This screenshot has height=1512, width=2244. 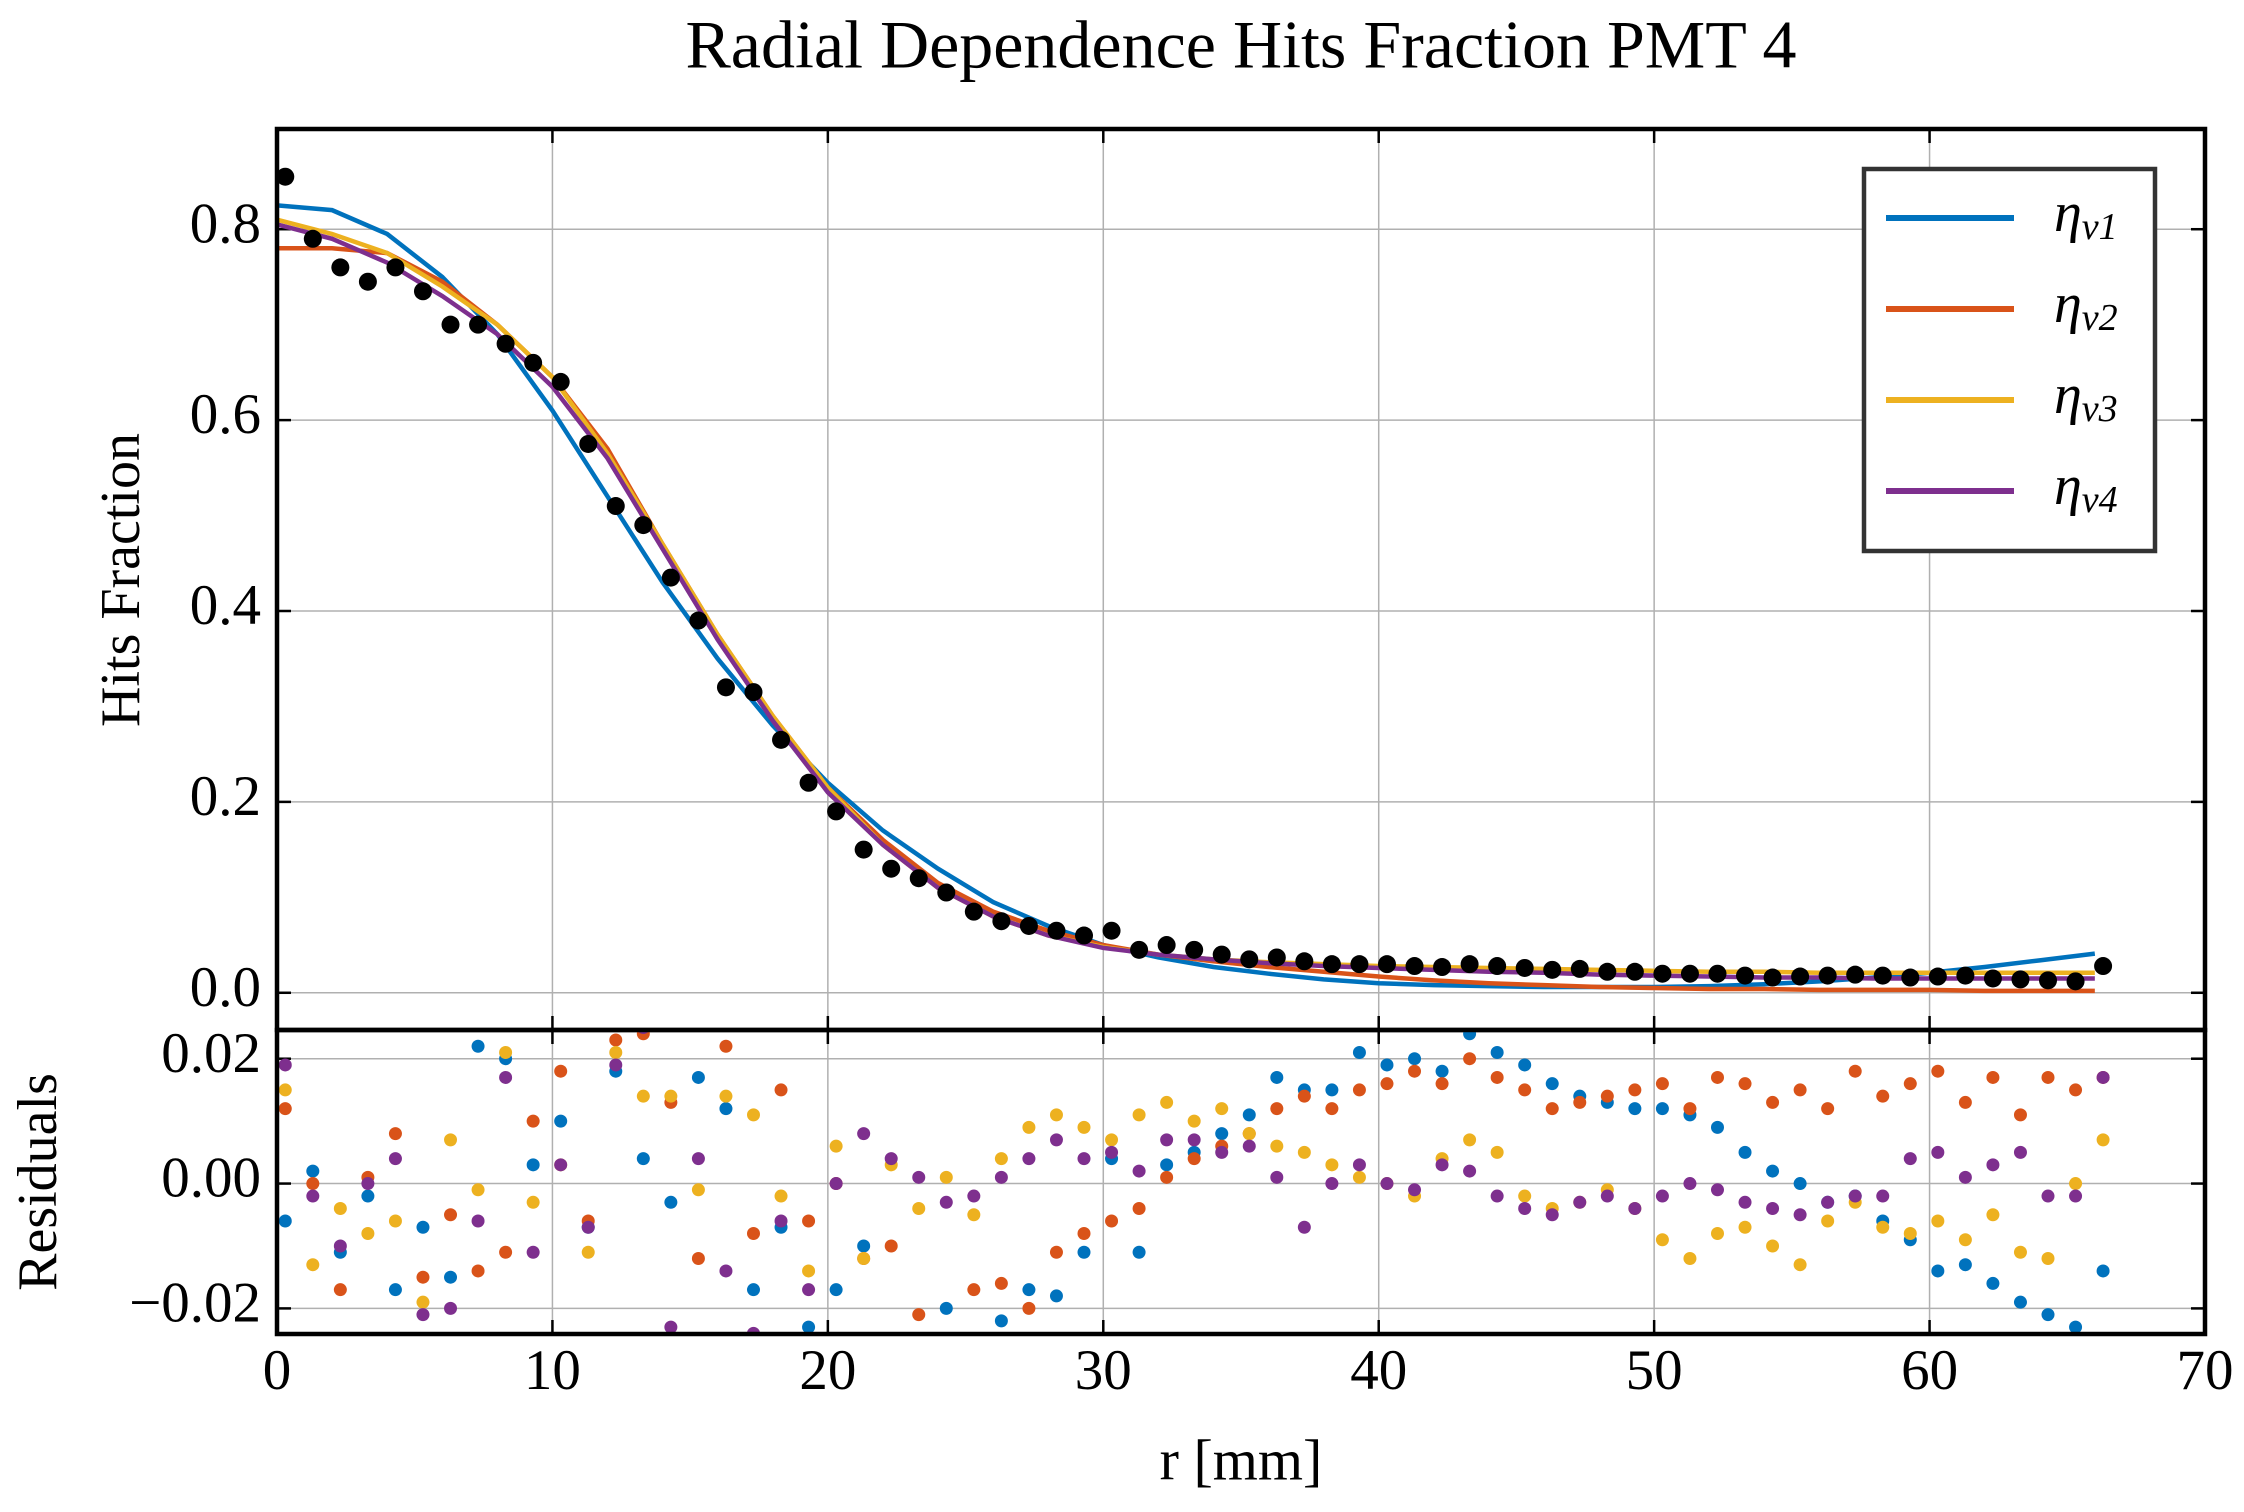 What do you see at coordinates (2205, 1370) in the screenshot?
I see `x-tick-label: 70` at bounding box center [2205, 1370].